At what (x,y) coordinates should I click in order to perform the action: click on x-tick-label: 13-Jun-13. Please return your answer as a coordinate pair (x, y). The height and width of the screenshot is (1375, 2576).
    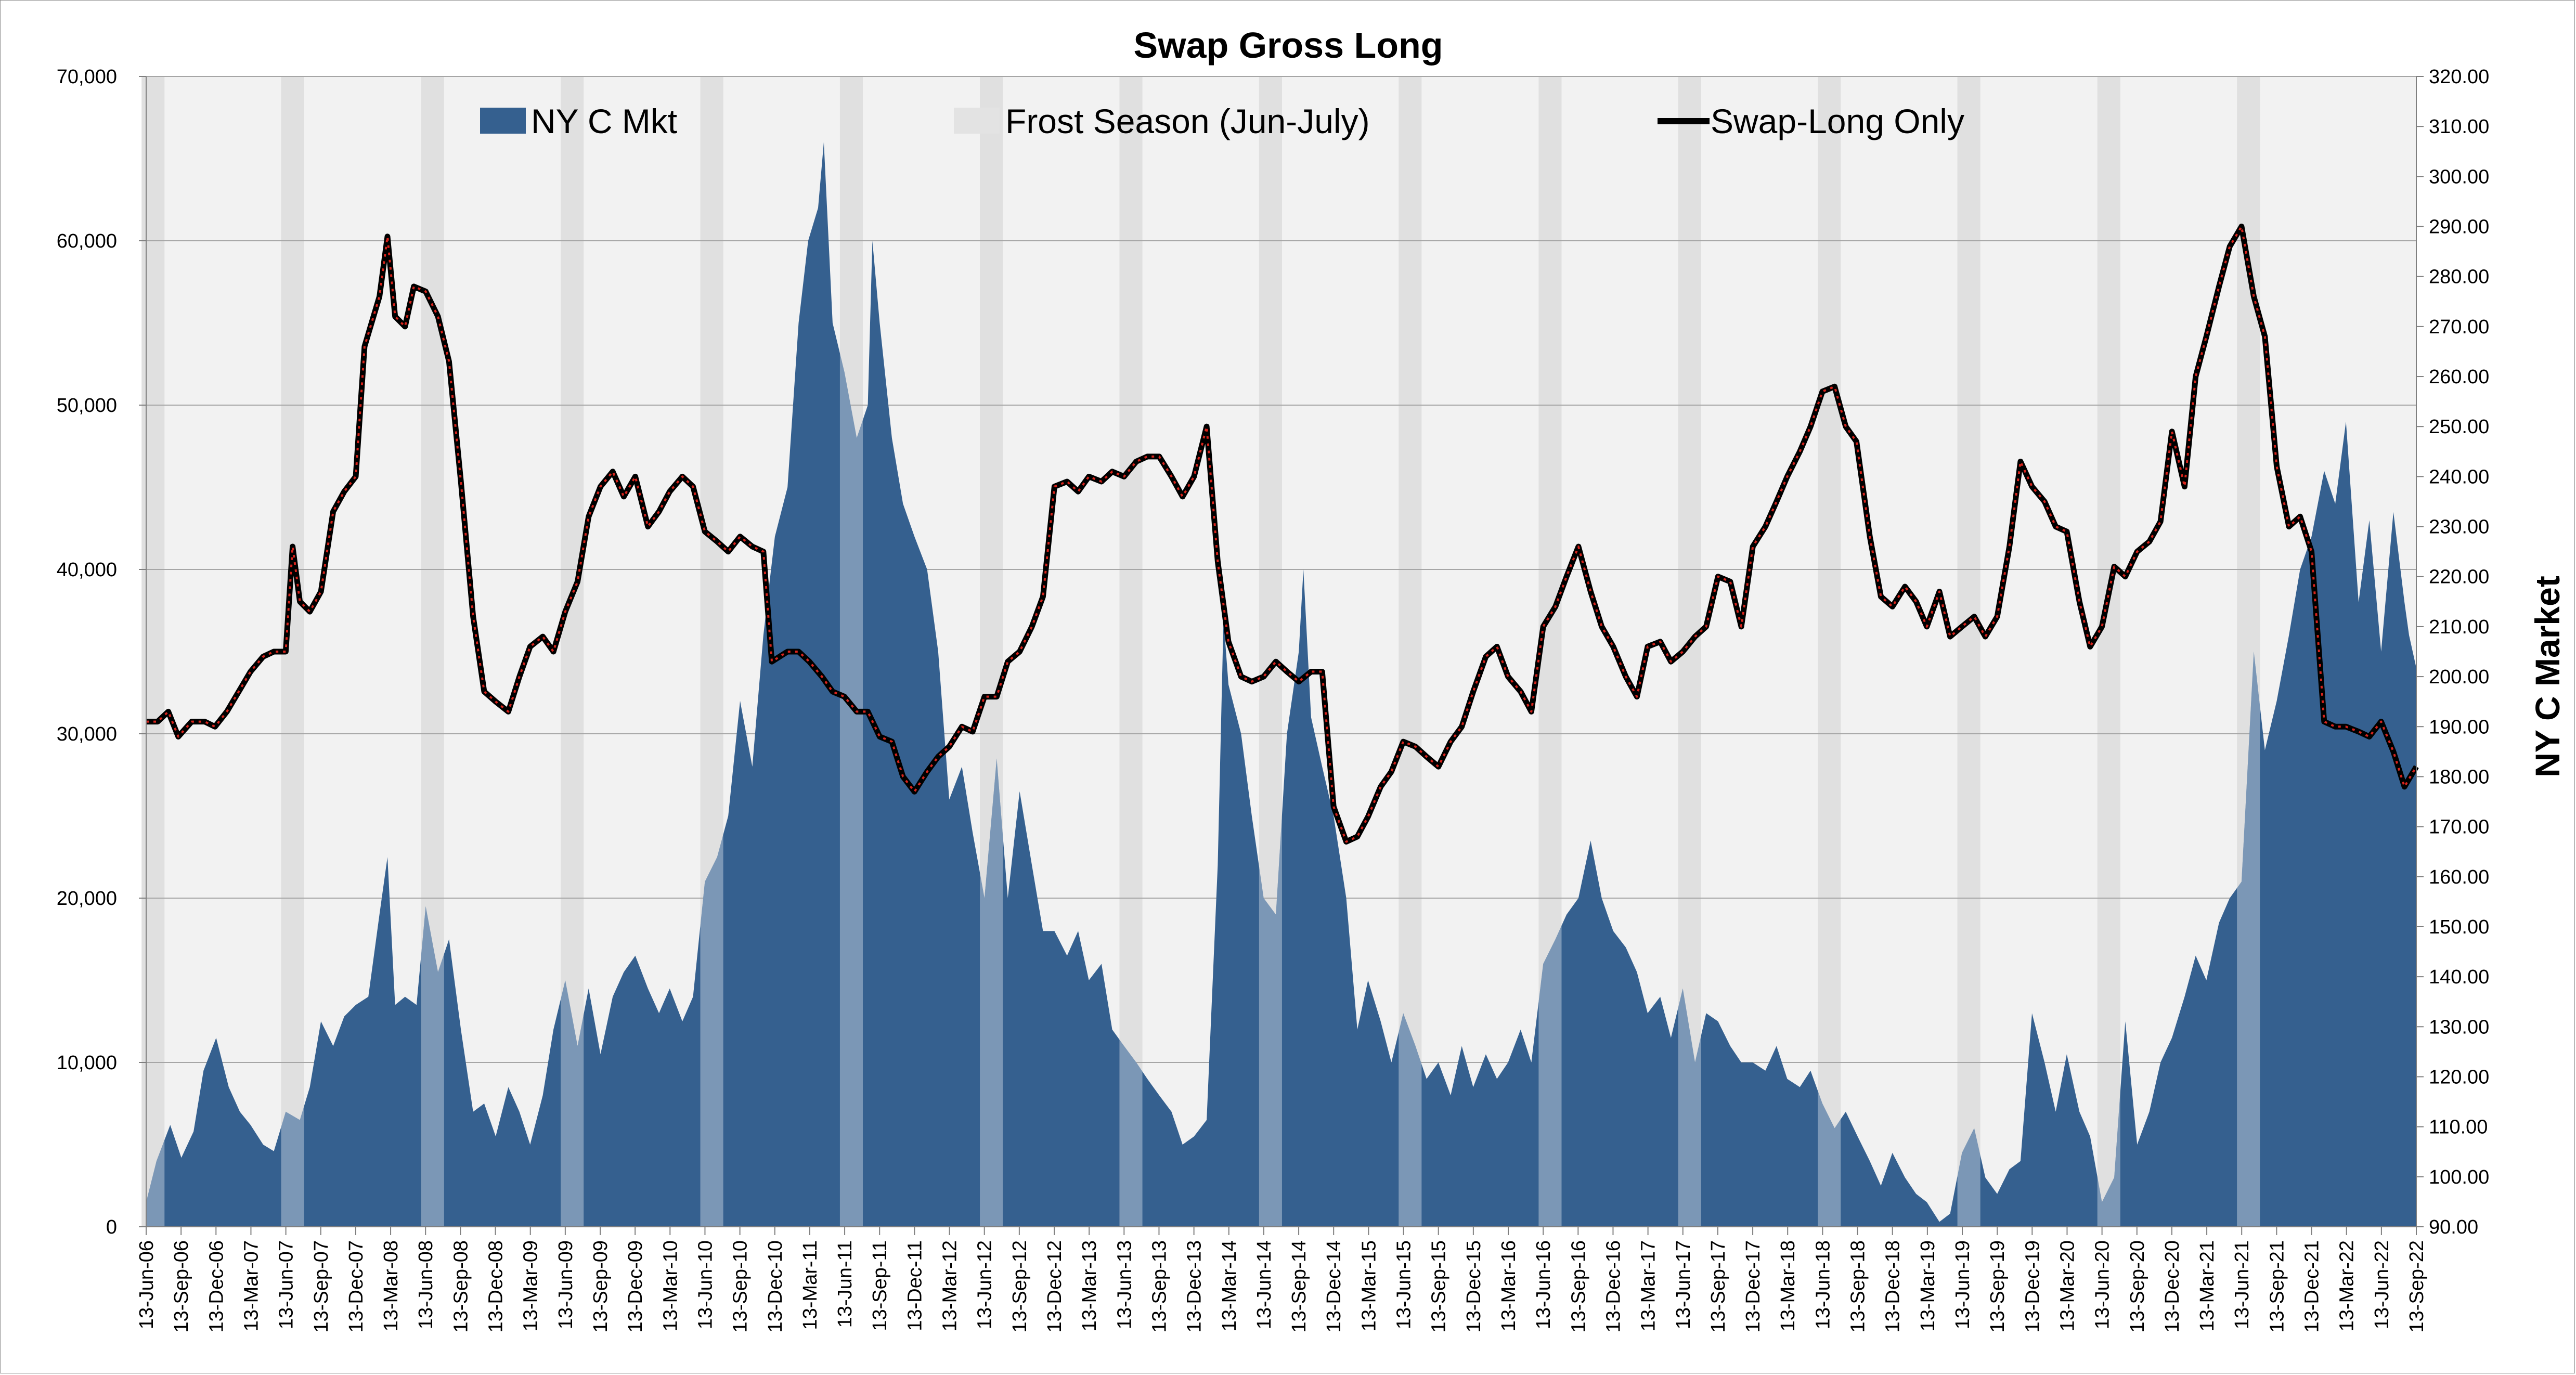
    Looking at the image, I should click on (1124, 1284).